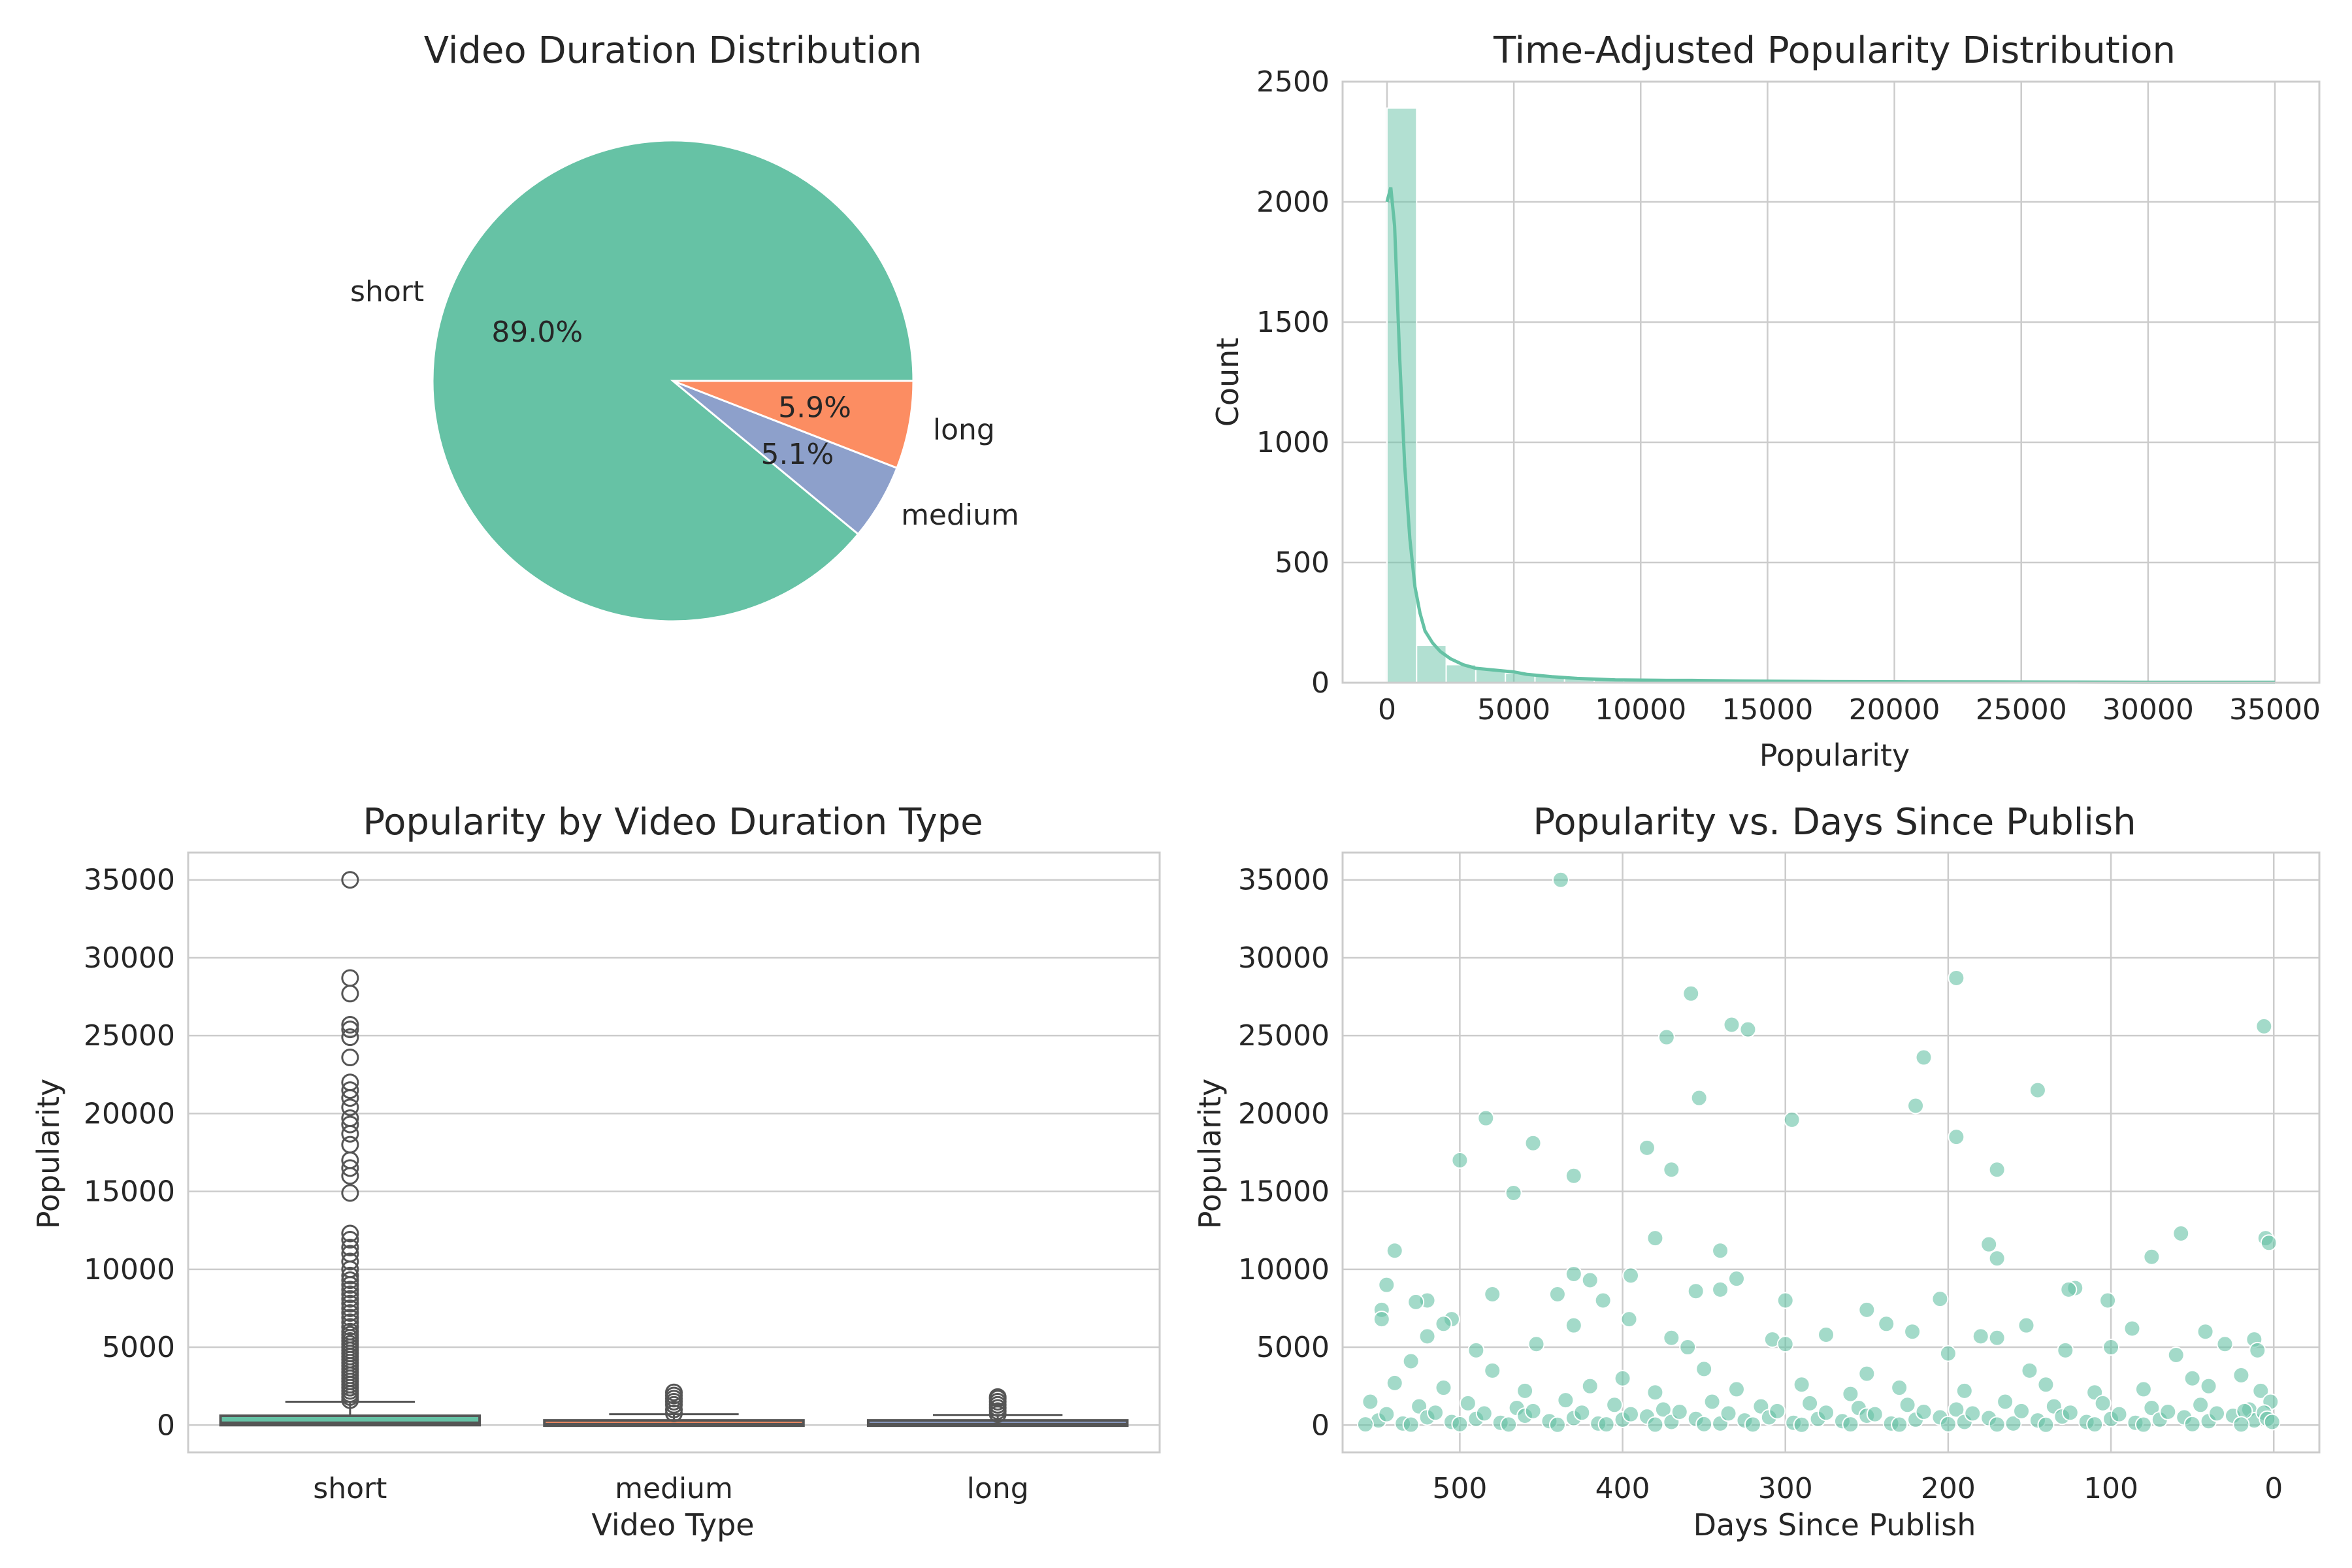 The image size is (2352, 1568). I want to click on histogram-bars, so click(1831, 395).